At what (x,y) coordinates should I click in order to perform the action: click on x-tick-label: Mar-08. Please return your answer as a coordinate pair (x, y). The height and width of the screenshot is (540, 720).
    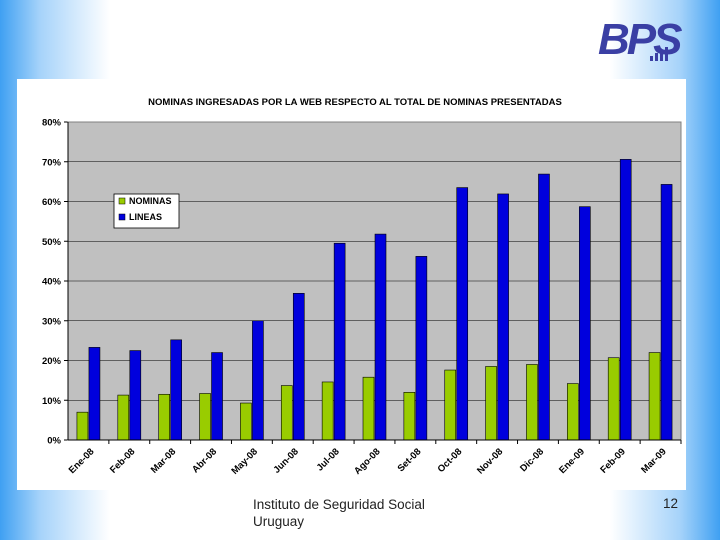
    Looking at the image, I should click on (163, 460).